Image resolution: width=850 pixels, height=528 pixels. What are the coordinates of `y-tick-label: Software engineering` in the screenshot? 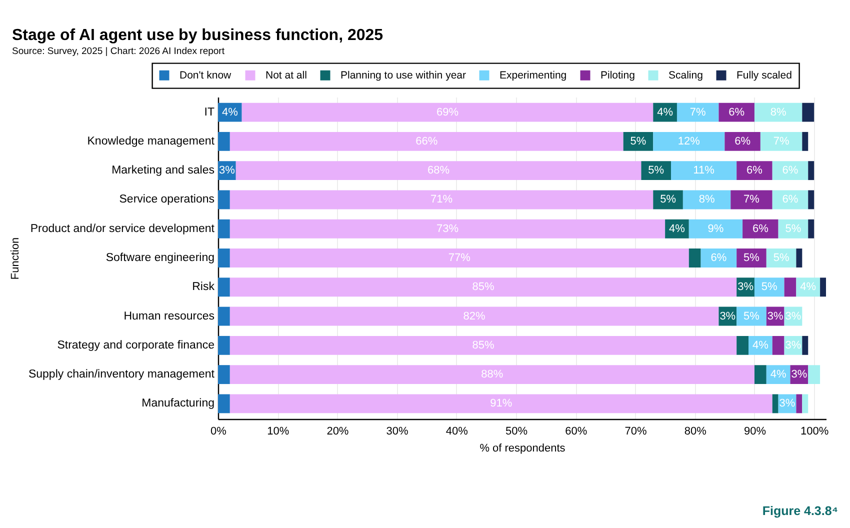 It's located at (160, 258).